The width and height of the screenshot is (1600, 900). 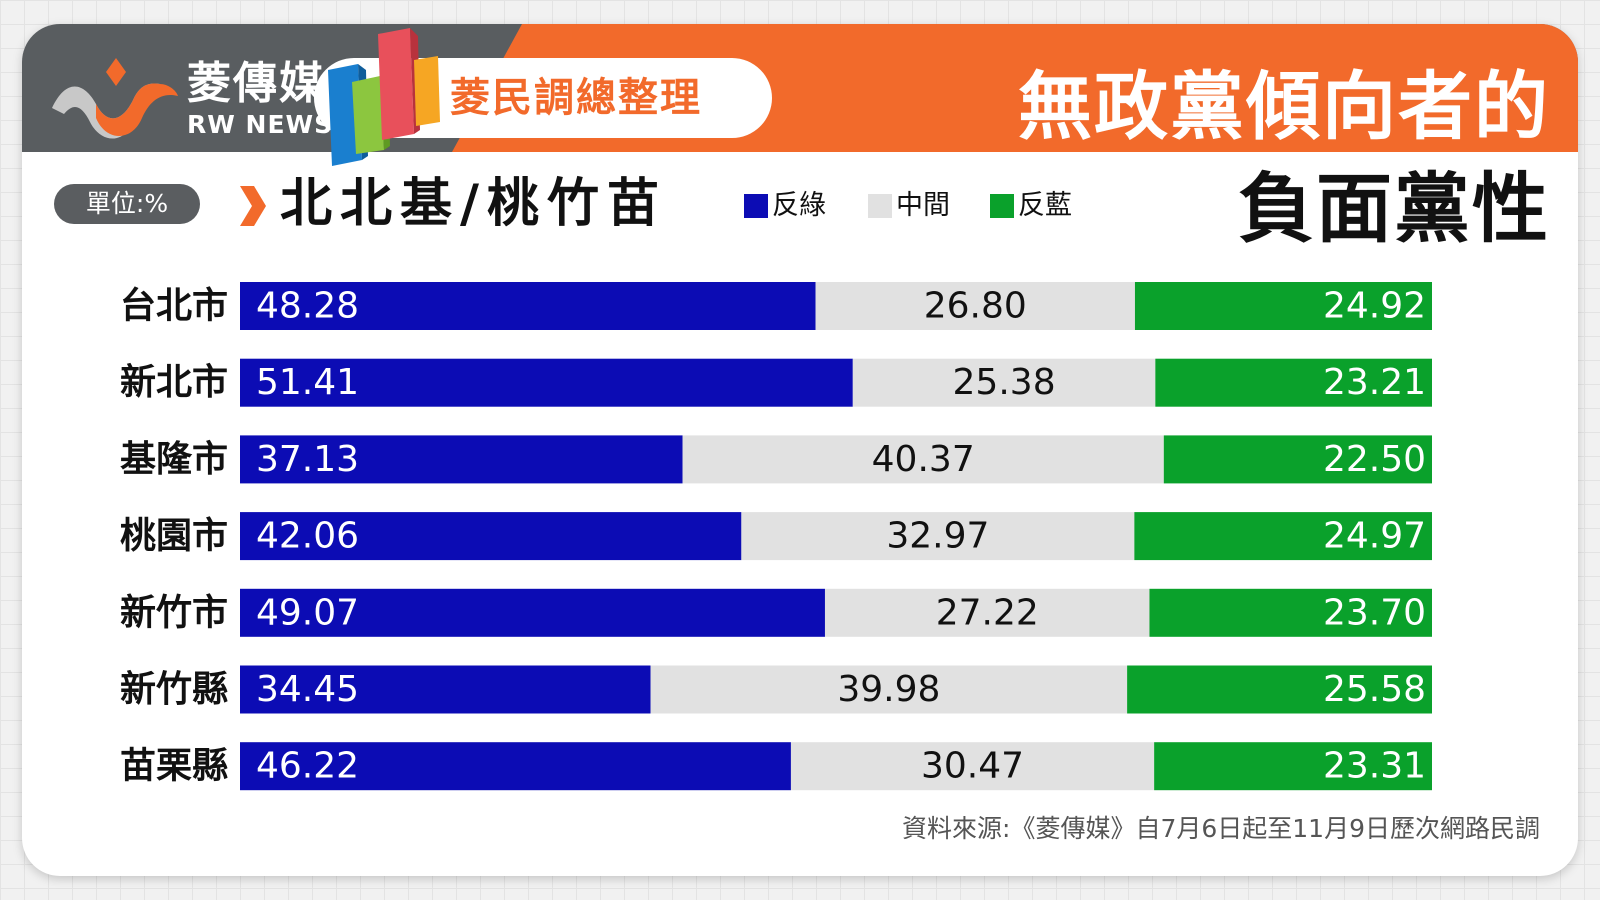 I want to click on data-label-middle-hsinchu-county: 39.98, so click(x=888, y=689).